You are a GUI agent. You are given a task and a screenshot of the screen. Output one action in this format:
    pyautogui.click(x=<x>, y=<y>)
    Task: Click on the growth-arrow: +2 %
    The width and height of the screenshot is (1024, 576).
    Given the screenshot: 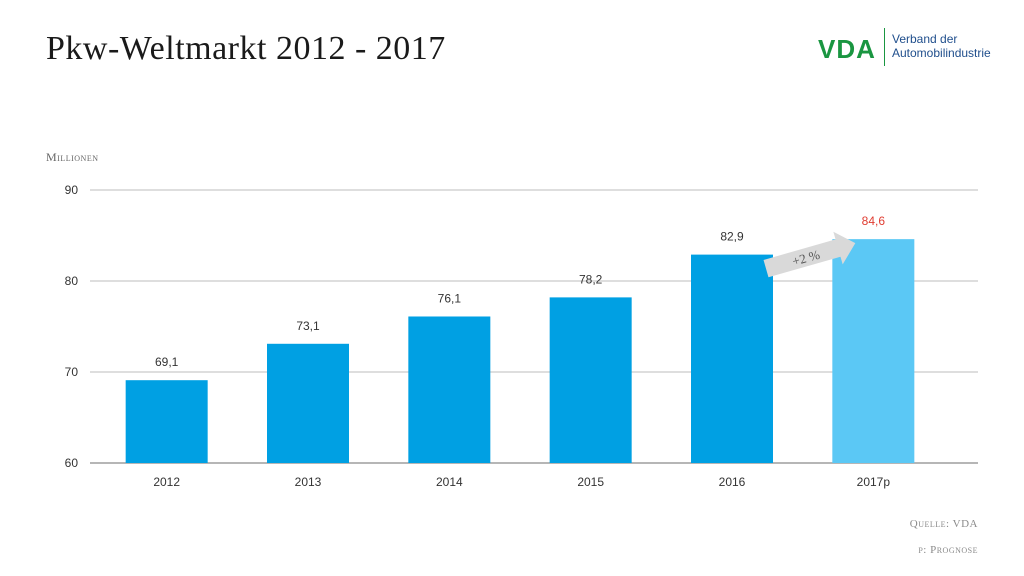 What is the action you would take?
    pyautogui.click(x=809, y=254)
    